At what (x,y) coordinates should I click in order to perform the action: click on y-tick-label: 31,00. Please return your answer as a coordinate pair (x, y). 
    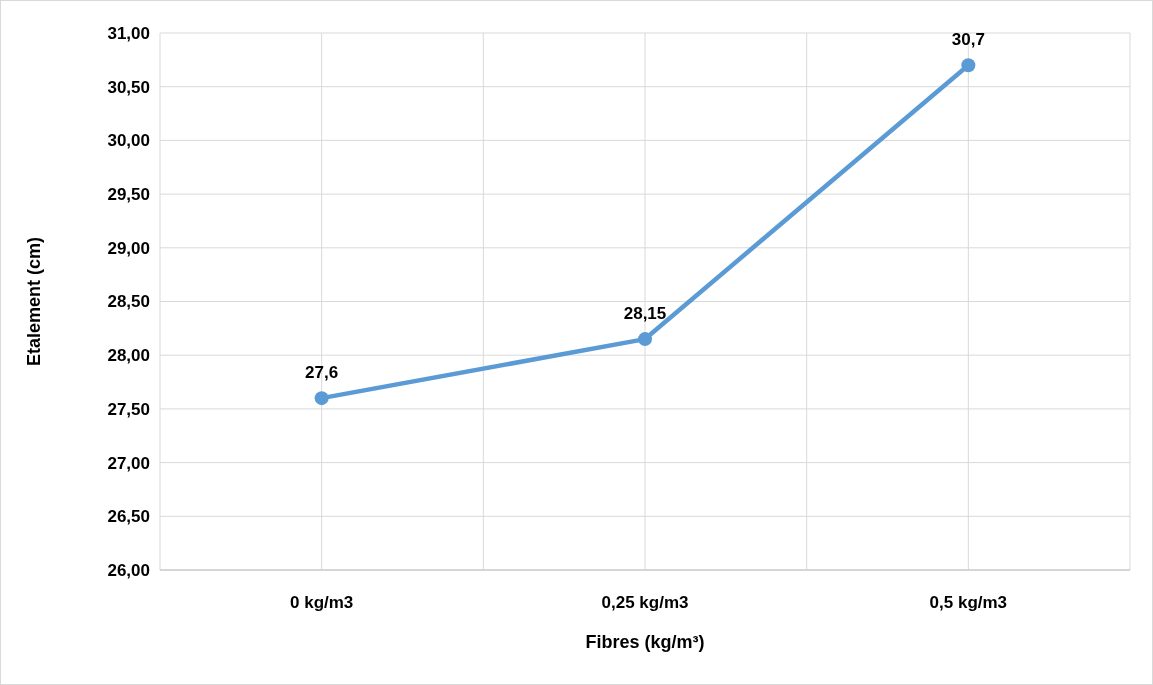
    Looking at the image, I should click on (128, 33).